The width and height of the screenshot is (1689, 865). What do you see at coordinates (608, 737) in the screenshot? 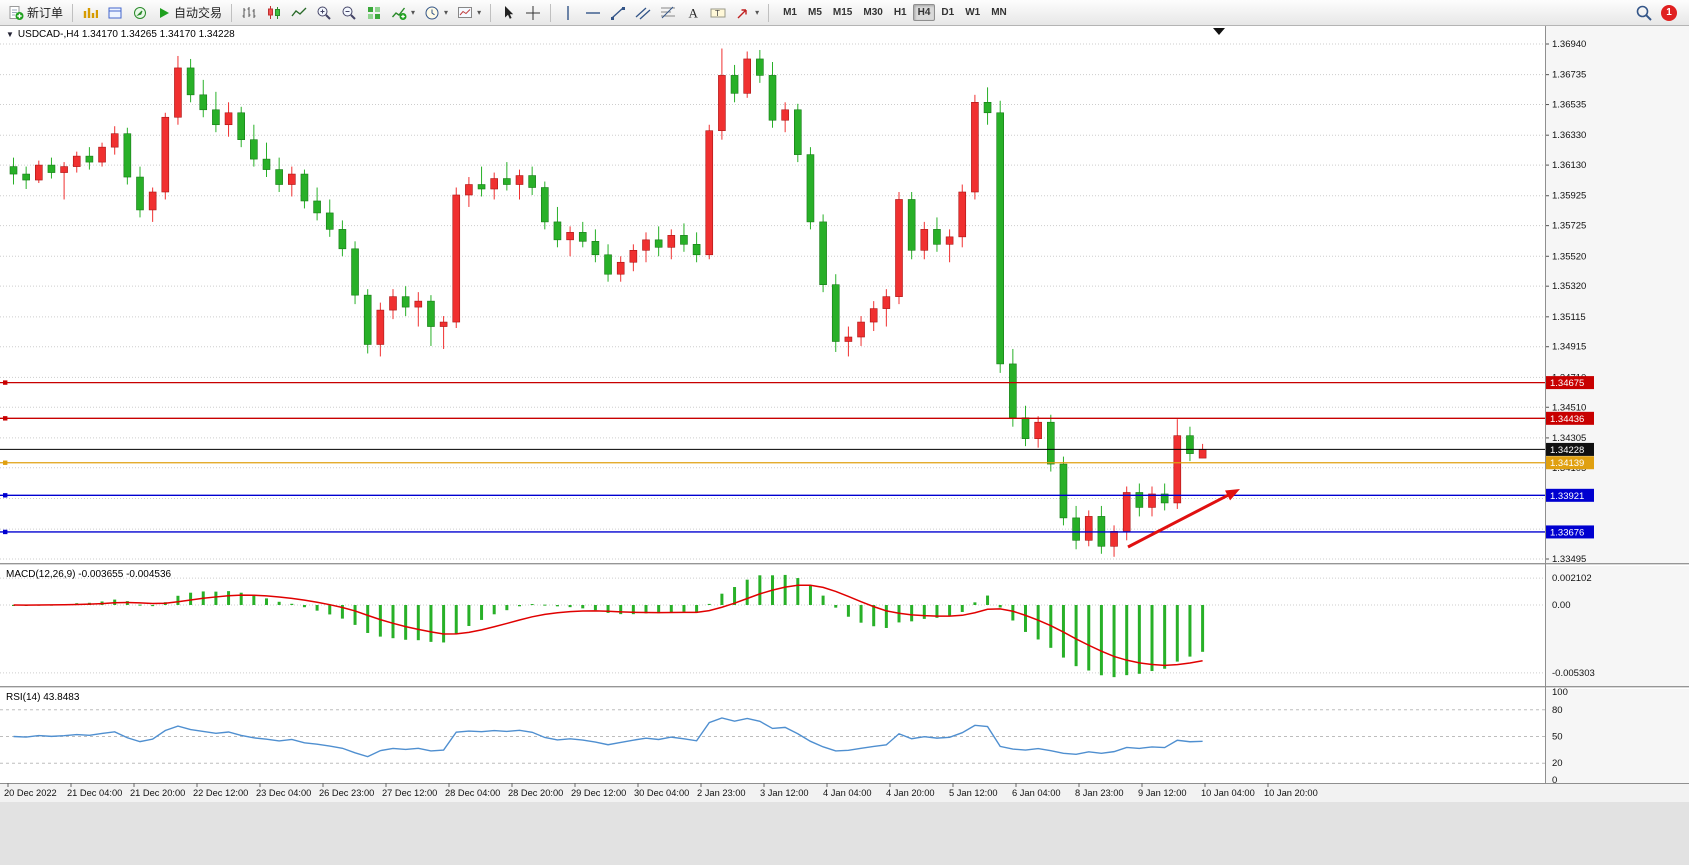
I see `rsi-line` at bounding box center [608, 737].